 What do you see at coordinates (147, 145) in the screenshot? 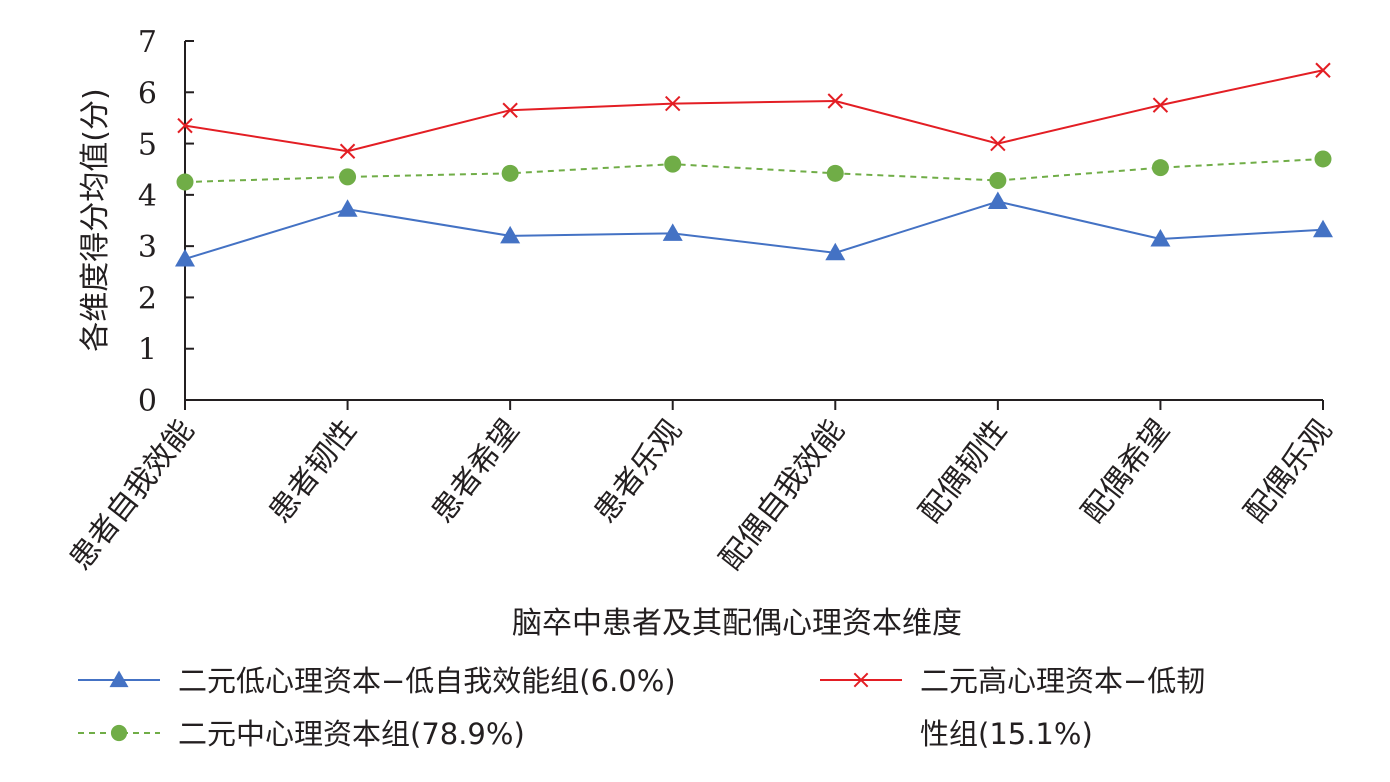
I see `y-tick-label: 5` at bounding box center [147, 145].